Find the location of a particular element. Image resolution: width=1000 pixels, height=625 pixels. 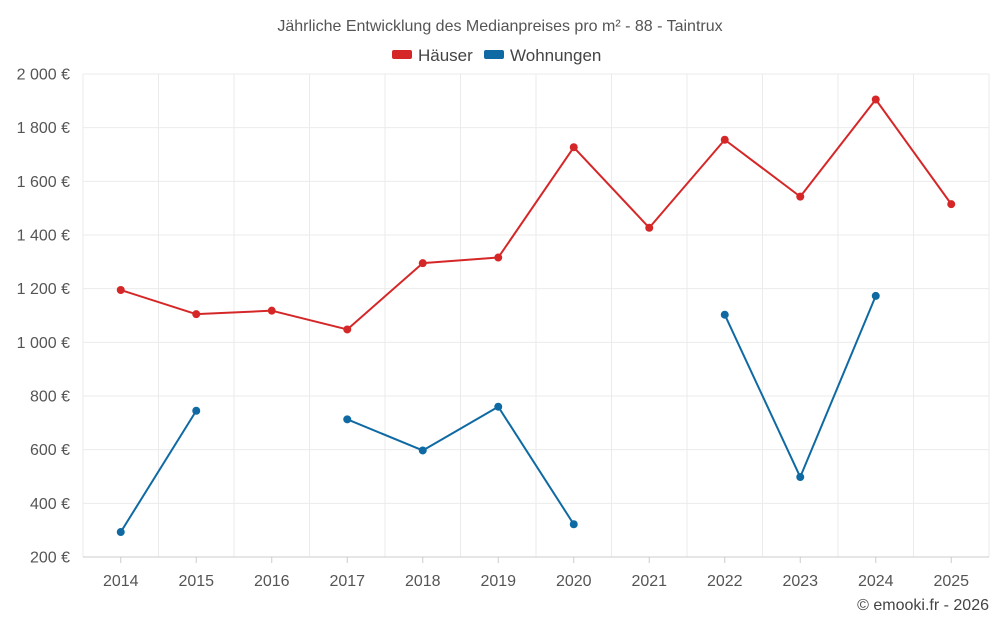

x-tick-label: 2015 is located at coordinates (196, 581).